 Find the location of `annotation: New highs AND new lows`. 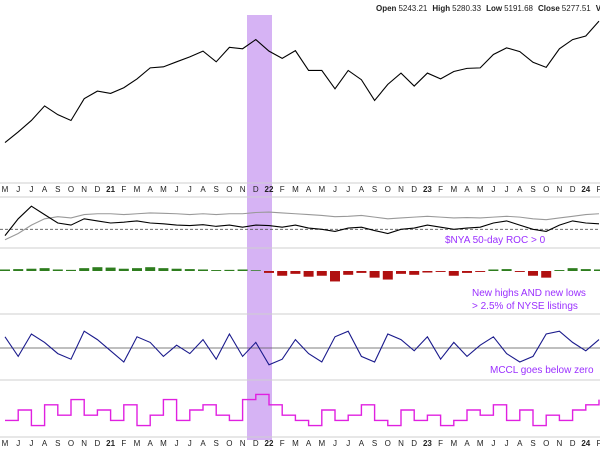

annotation: New highs AND new lows is located at coordinates (529, 293).